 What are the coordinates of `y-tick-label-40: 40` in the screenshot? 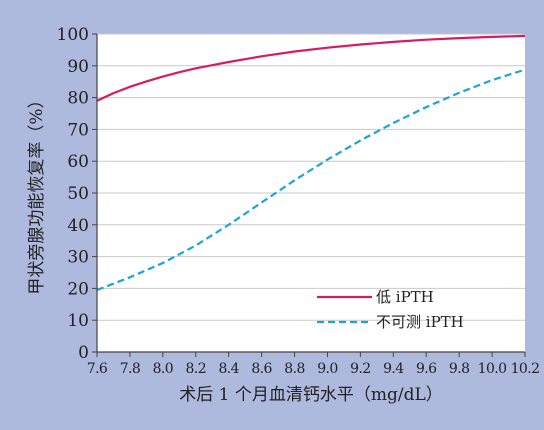 It's located at (78, 226).